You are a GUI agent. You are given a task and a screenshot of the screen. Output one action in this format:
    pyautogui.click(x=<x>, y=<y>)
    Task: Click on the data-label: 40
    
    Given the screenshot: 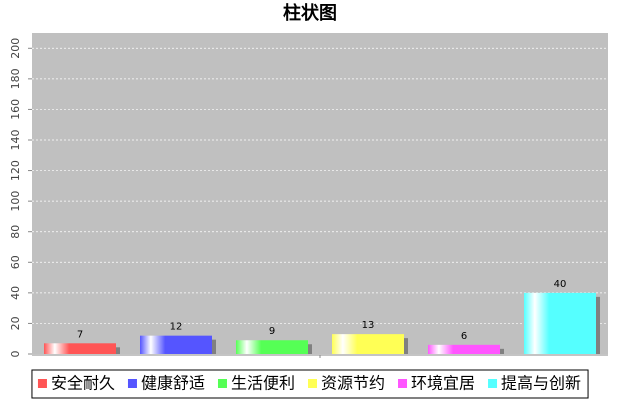 What is the action you would take?
    pyautogui.click(x=560, y=284)
    